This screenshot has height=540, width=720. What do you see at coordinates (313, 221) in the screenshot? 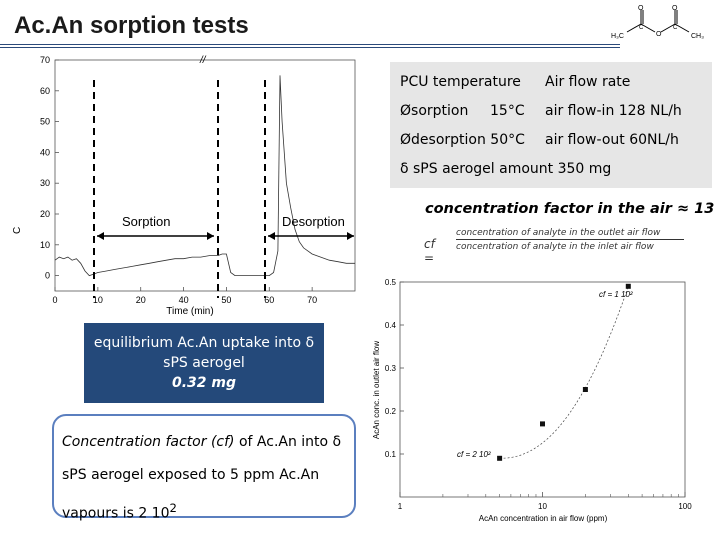
I see `desorption-phase-label: Desorption` at bounding box center [313, 221].